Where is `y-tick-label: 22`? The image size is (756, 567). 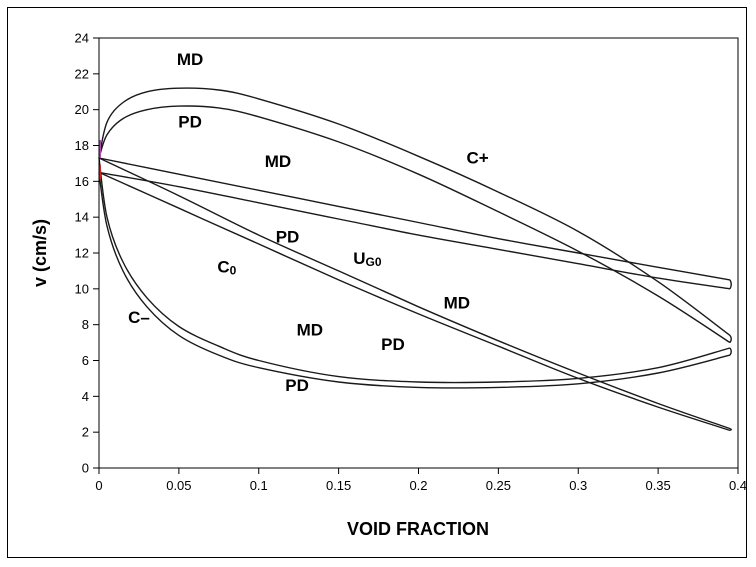 y-tick-label: 22 is located at coordinates (82, 73).